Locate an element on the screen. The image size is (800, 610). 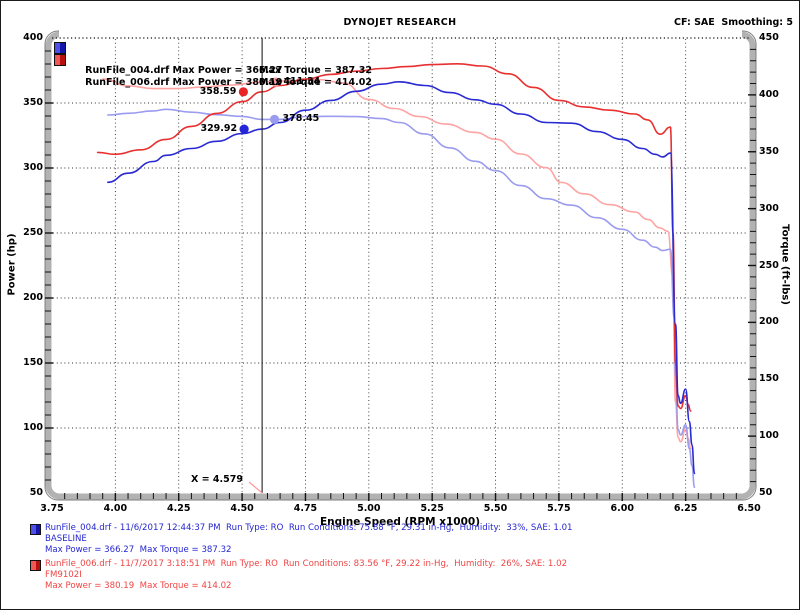
x-tick-4.75: 4.75 is located at coordinates (305, 508).